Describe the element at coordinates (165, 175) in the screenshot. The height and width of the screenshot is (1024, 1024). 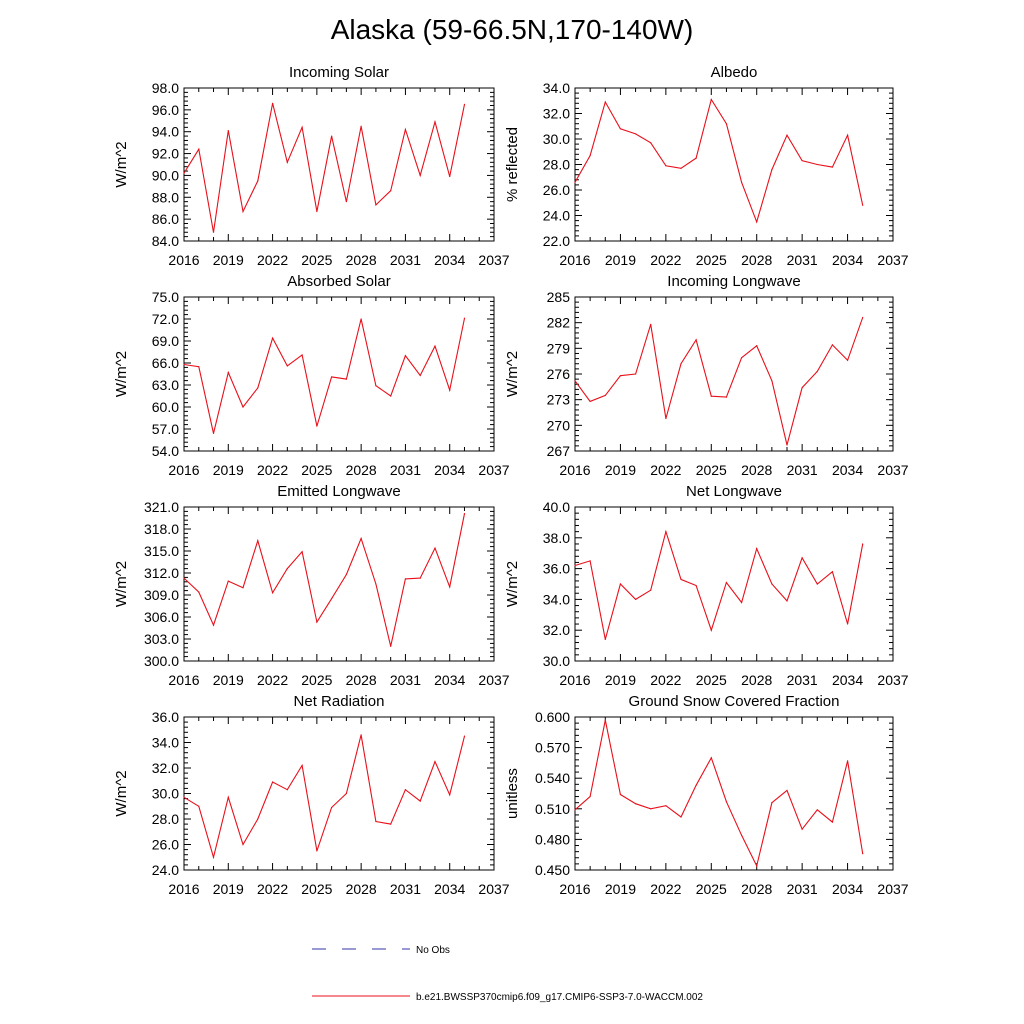
I see `y-tick-label: 90.0` at that location.